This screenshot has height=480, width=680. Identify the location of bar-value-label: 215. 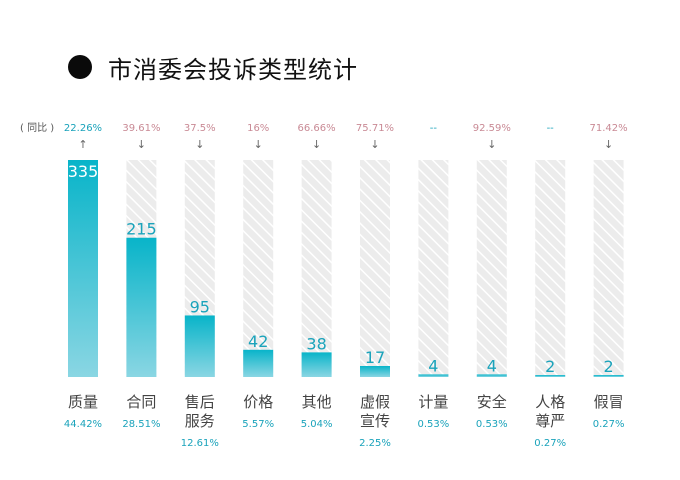
(141, 229).